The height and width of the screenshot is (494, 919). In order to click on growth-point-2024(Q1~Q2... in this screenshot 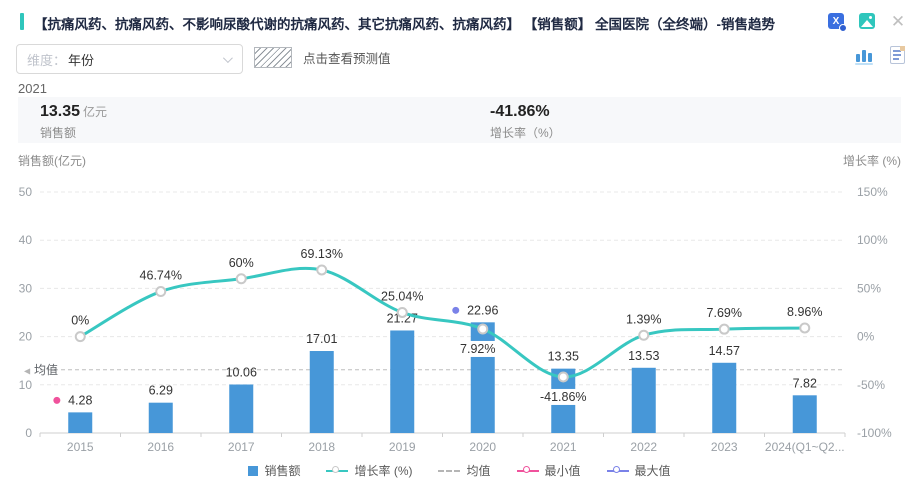, I will do `click(805, 328)`.